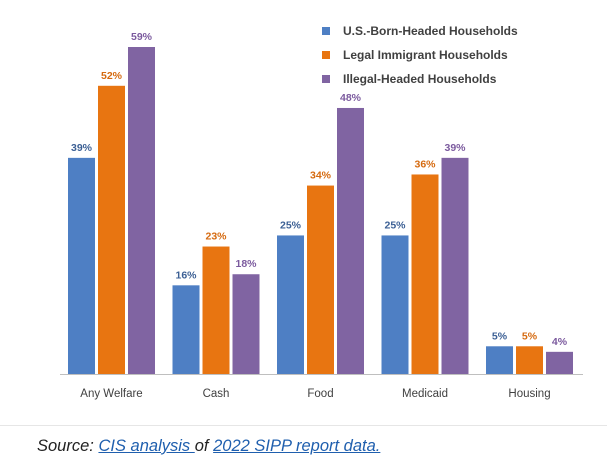 This screenshot has width=607, height=462. Describe the element at coordinates (216, 394) in the screenshot. I see `category-label: Cash` at that location.